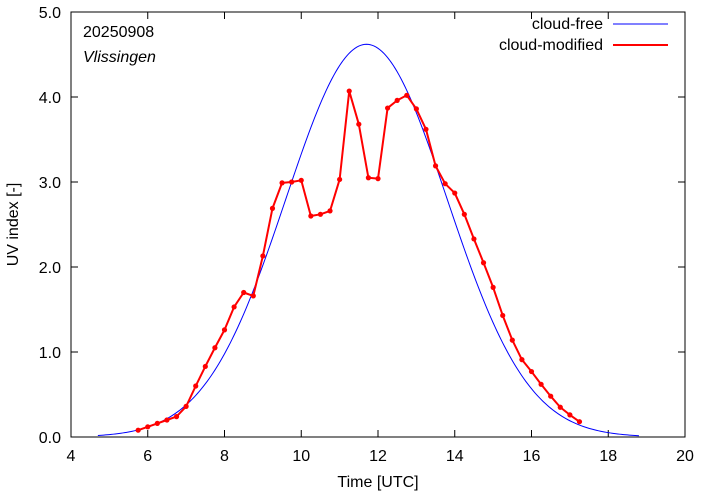 This screenshot has width=702, height=497. I want to click on x-tick-label: 8, so click(224, 456).